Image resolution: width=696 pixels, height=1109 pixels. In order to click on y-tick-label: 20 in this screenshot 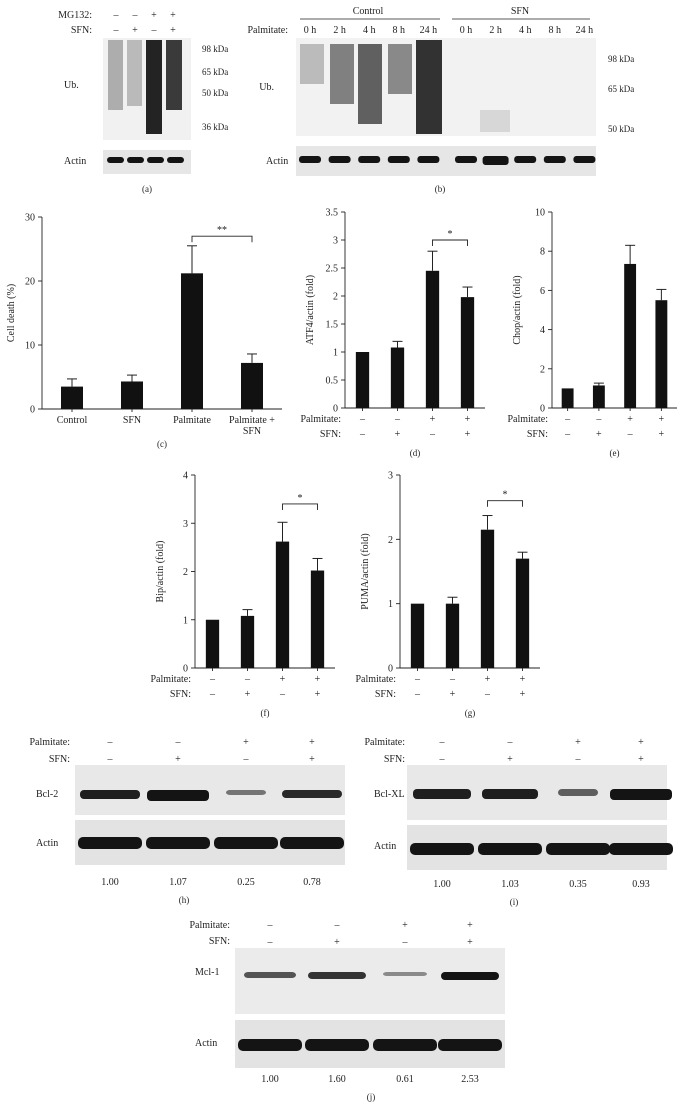, I will do `click(30, 282)`.